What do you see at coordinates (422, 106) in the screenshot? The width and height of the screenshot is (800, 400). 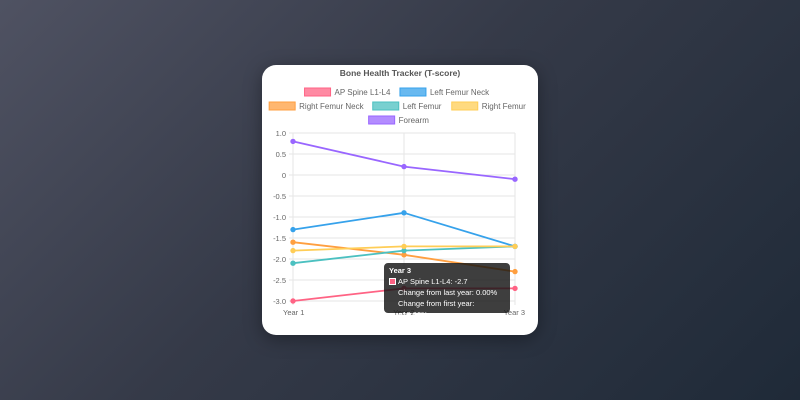 I see `legend-label-left-femur: Left Femur` at bounding box center [422, 106].